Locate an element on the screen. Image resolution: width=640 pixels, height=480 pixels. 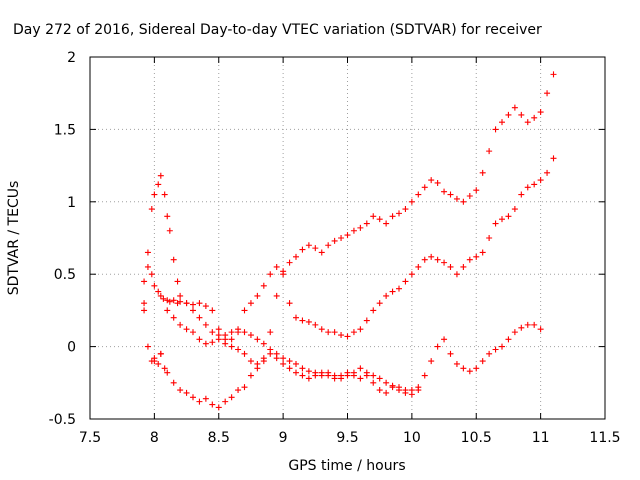
x-tick-label: 7.5 is located at coordinates (90, 438).